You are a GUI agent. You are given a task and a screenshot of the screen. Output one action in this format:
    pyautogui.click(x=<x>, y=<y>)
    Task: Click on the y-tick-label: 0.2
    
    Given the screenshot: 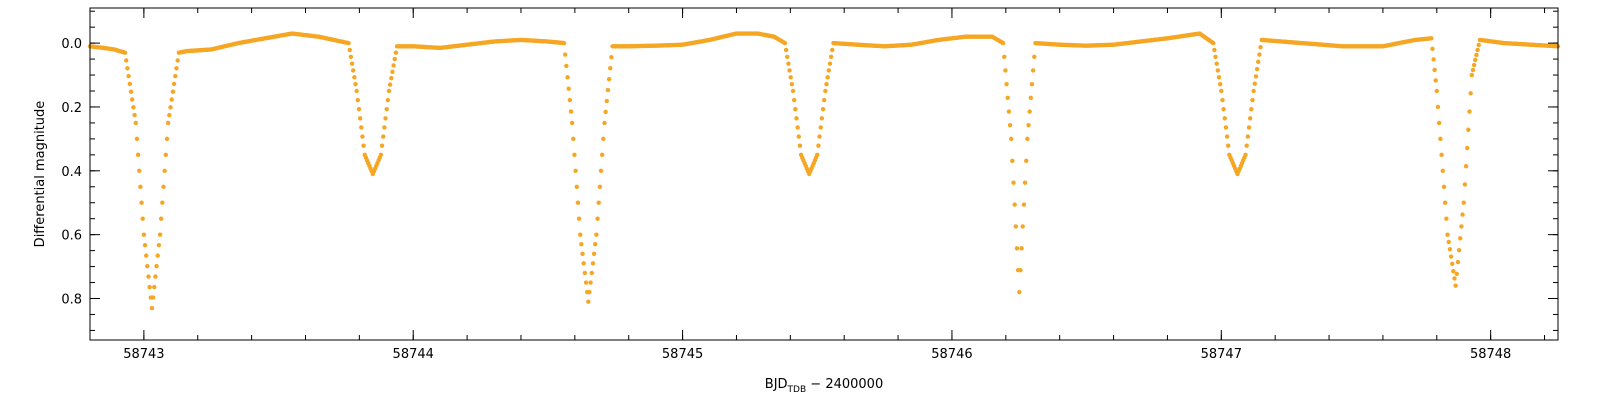 What is the action you would take?
    pyautogui.click(x=71, y=108)
    